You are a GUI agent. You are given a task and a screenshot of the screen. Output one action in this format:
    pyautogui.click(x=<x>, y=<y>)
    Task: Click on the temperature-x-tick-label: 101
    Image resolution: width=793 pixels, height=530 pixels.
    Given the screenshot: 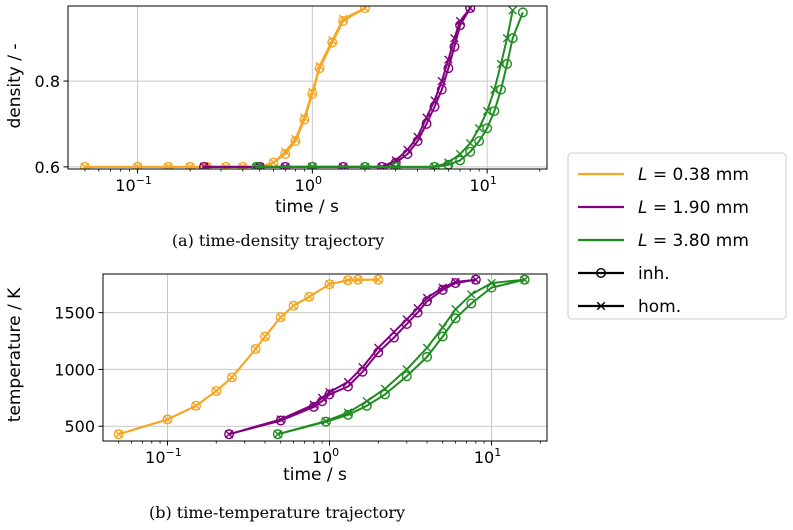 What is the action you would take?
    pyautogui.click(x=487, y=456)
    